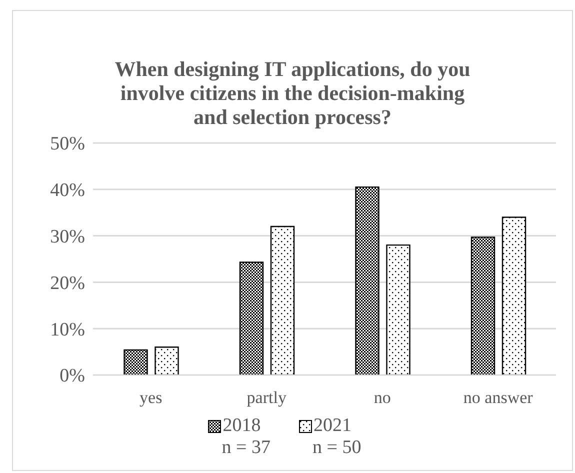 This screenshot has width=575, height=473. Describe the element at coordinates (333, 426) in the screenshot. I see `legend-label: 2021` at that location.